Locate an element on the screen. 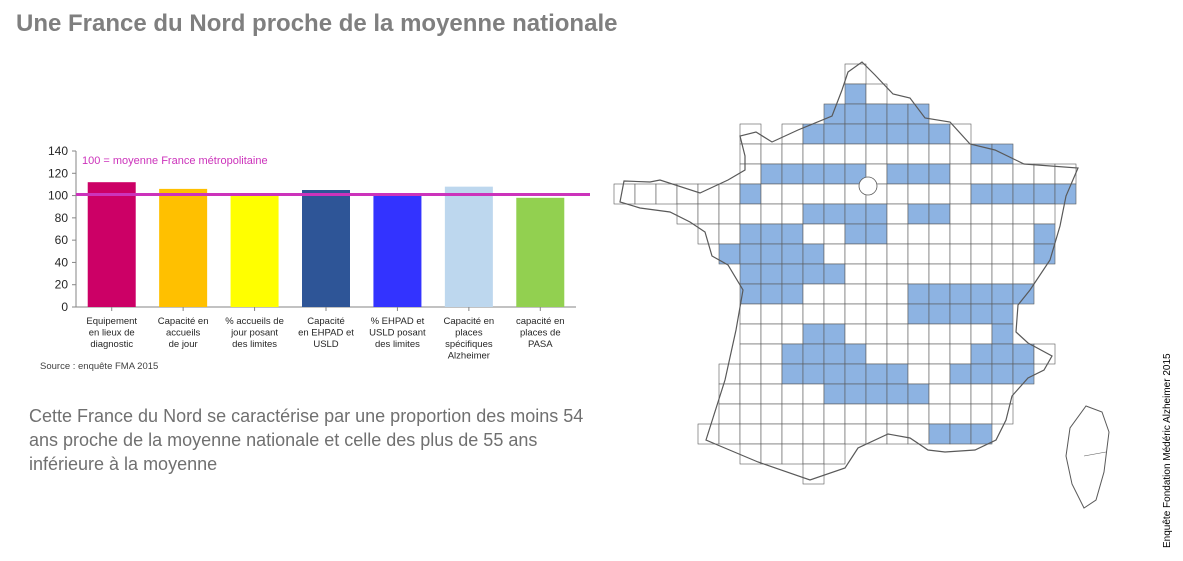  chart-source: Source : enquête FMA 2015 is located at coordinates (99, 366).